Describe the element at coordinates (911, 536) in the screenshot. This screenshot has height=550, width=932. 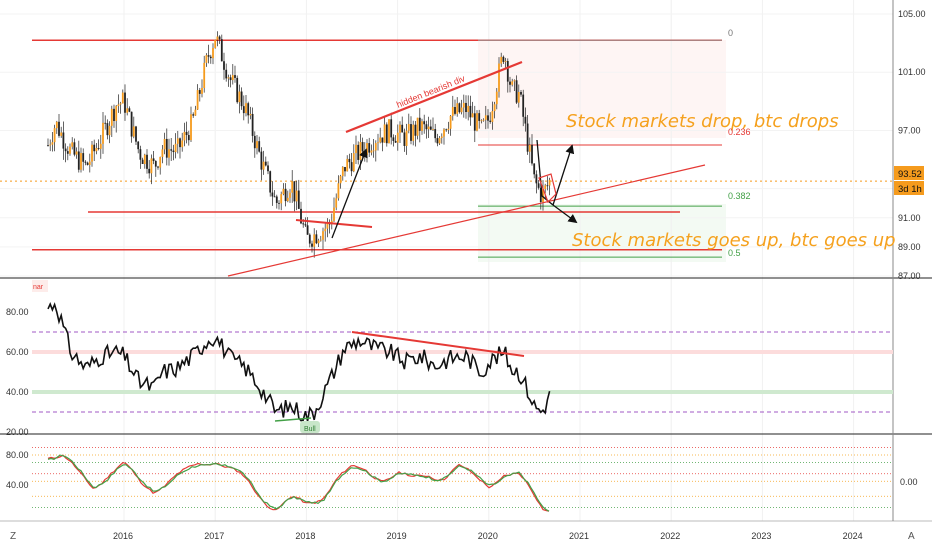
I see `corner-right: A` at that location.